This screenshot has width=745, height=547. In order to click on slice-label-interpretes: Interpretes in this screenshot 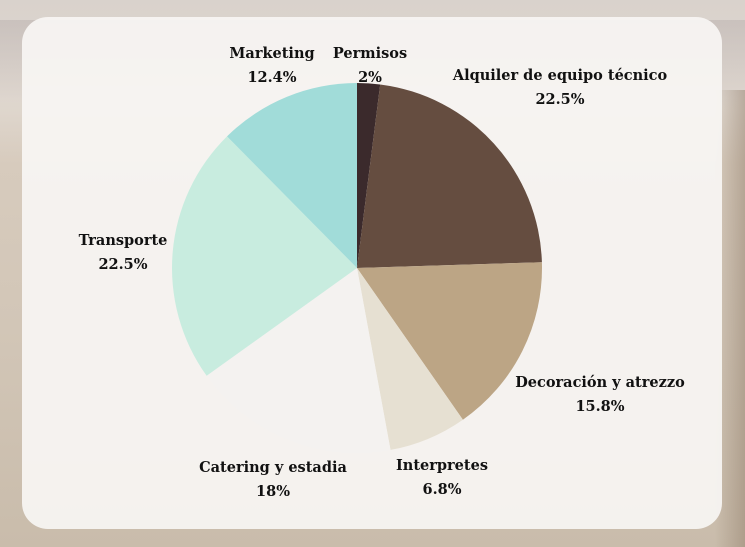, I will do `click(442, 465)`.